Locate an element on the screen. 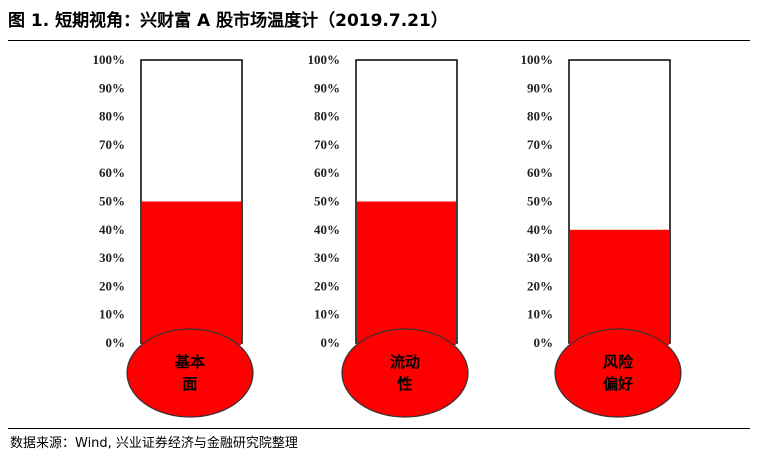 This screenshot has width=762, height=465. category-label-line2: 面 is located at coordinates (189, 384).